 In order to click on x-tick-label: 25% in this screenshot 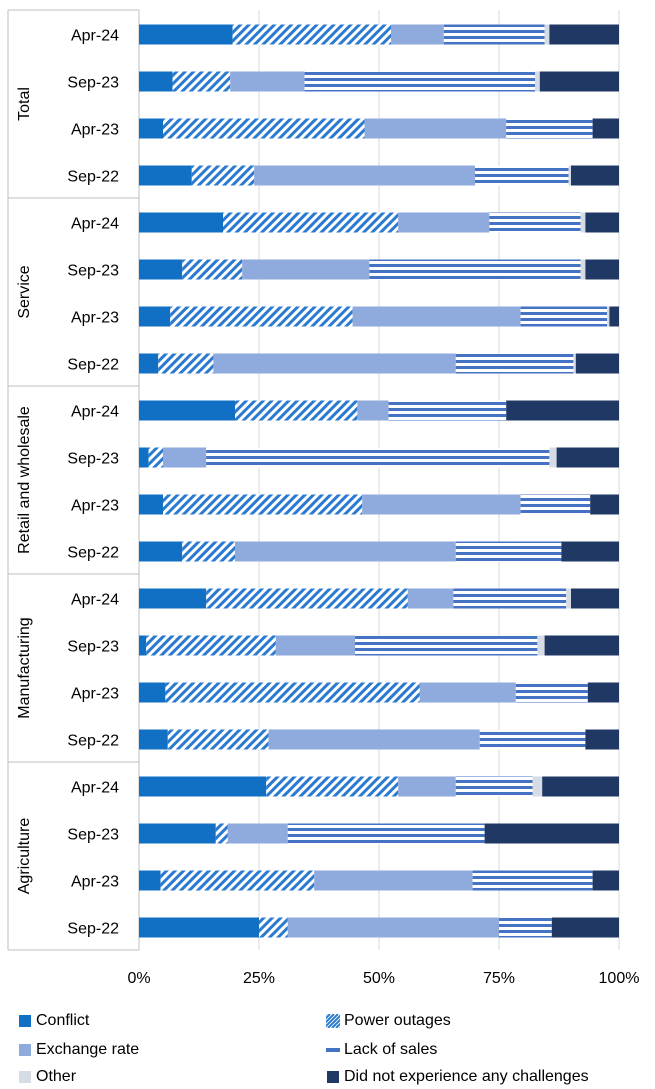, I will do `click(259, 978)`.